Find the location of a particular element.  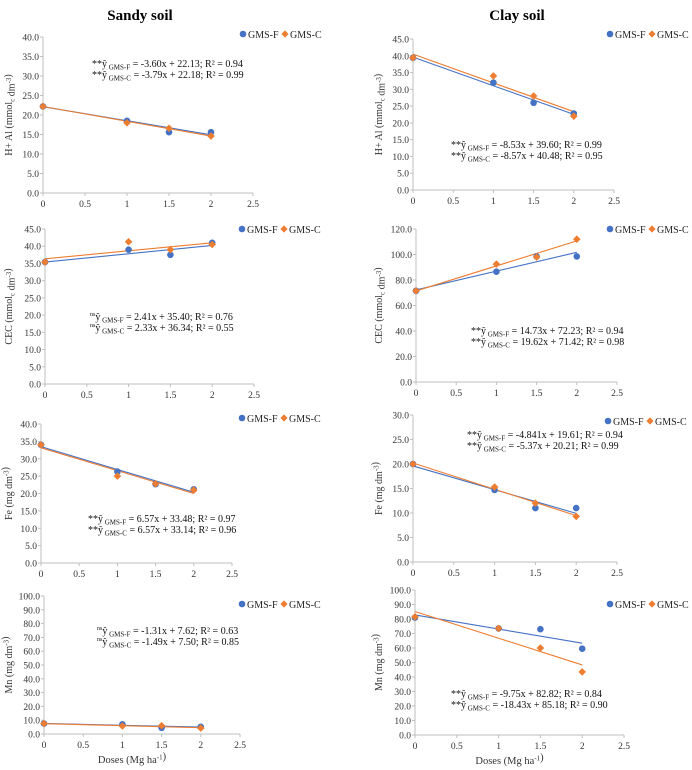

label-text: dm is located at coordinates (12, 285).